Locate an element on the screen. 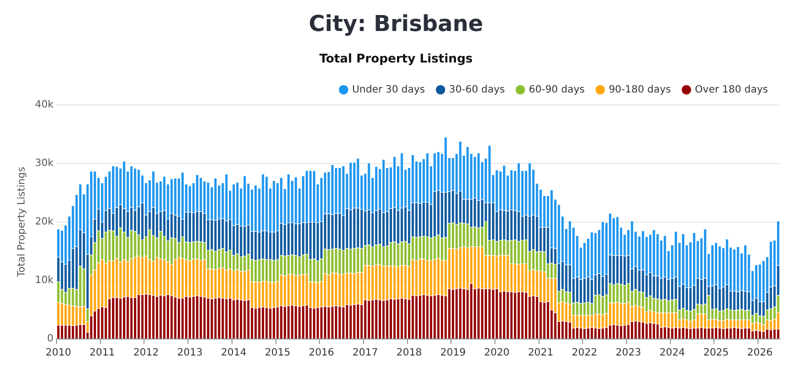  x-tick-label: 2020 is located at coordinates (497, 353).